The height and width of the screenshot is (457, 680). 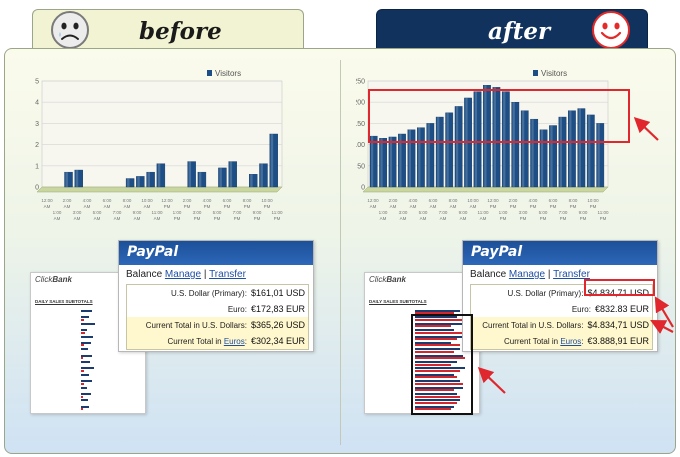 I want to click on before-bar, so click(x=68, y=179).